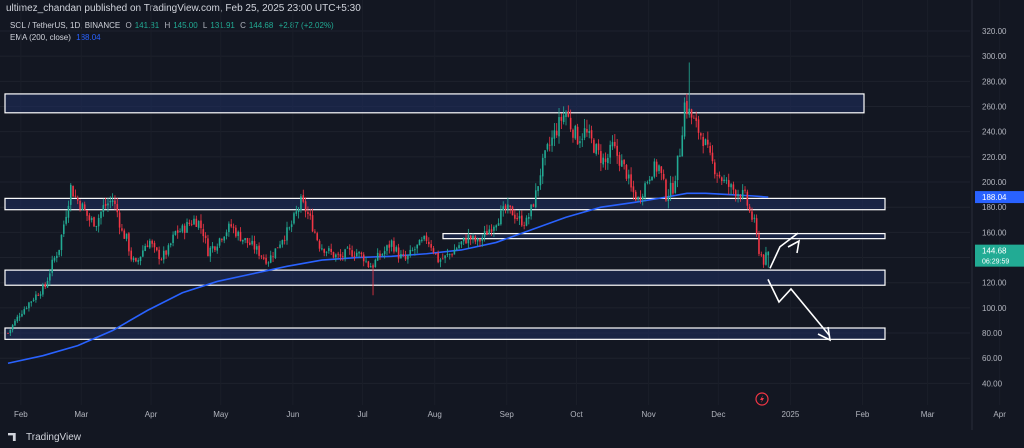 This screenshot has height=448, width=1024. Describe the element at coordinates (994, 107) in the screenshot. I see `price-tick-label: 260.00` at that location.